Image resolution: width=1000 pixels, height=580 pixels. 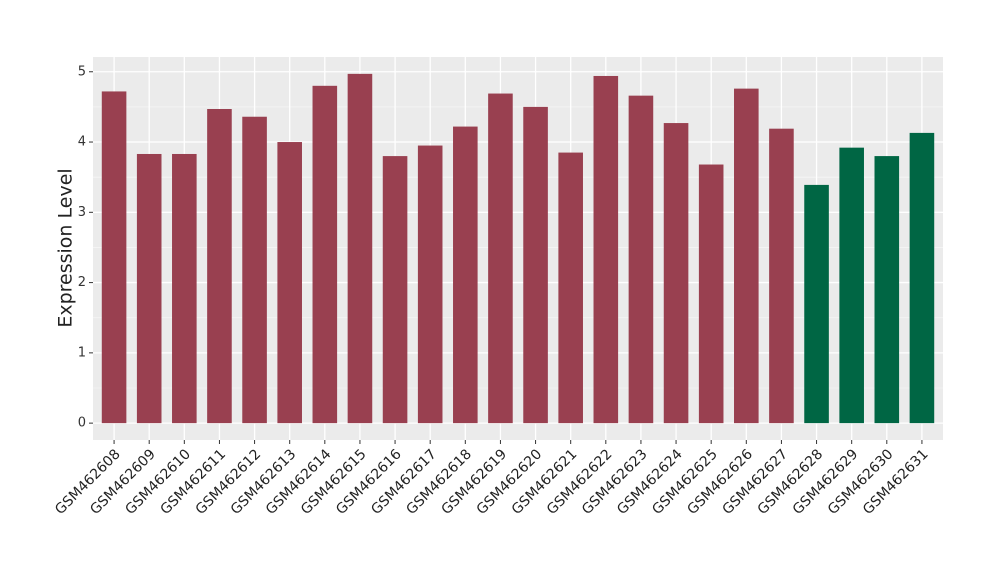 What do you see at coordinates (66, 247) in the screenshot?
I see `y-axis-title: Expression Level` at bounding box center [66, 247].